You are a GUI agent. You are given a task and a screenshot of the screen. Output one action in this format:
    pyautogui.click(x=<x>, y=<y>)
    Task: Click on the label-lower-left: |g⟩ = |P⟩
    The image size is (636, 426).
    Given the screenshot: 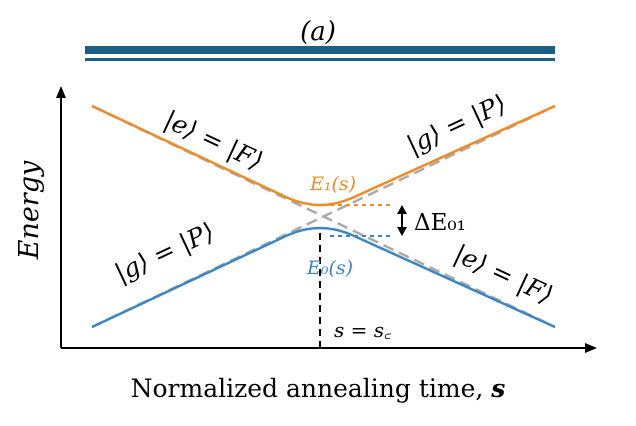 What is the action you would take?
    pyautogui.click(x=164, y=253)
    